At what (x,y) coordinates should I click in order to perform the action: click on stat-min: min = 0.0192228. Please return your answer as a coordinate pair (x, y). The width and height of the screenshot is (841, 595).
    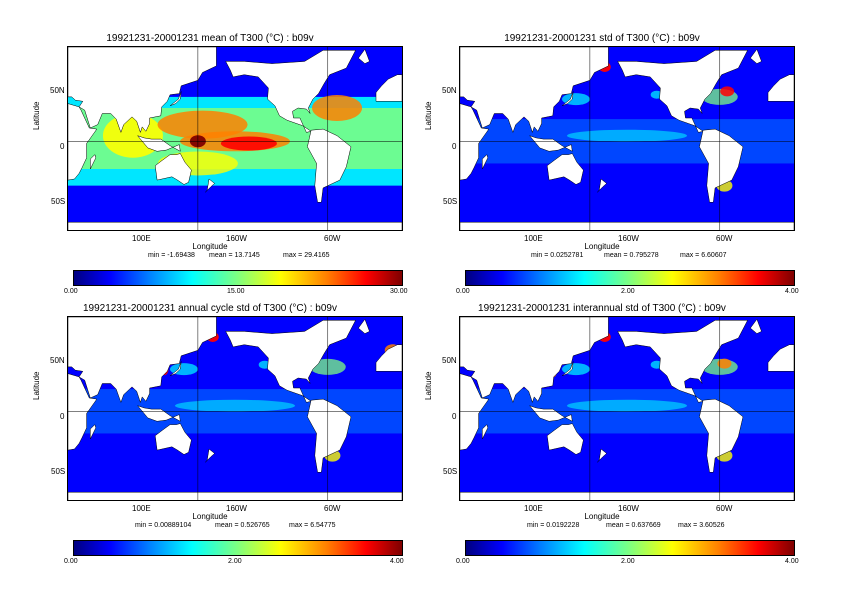
    Looking at the image, I should click on (553, 525).